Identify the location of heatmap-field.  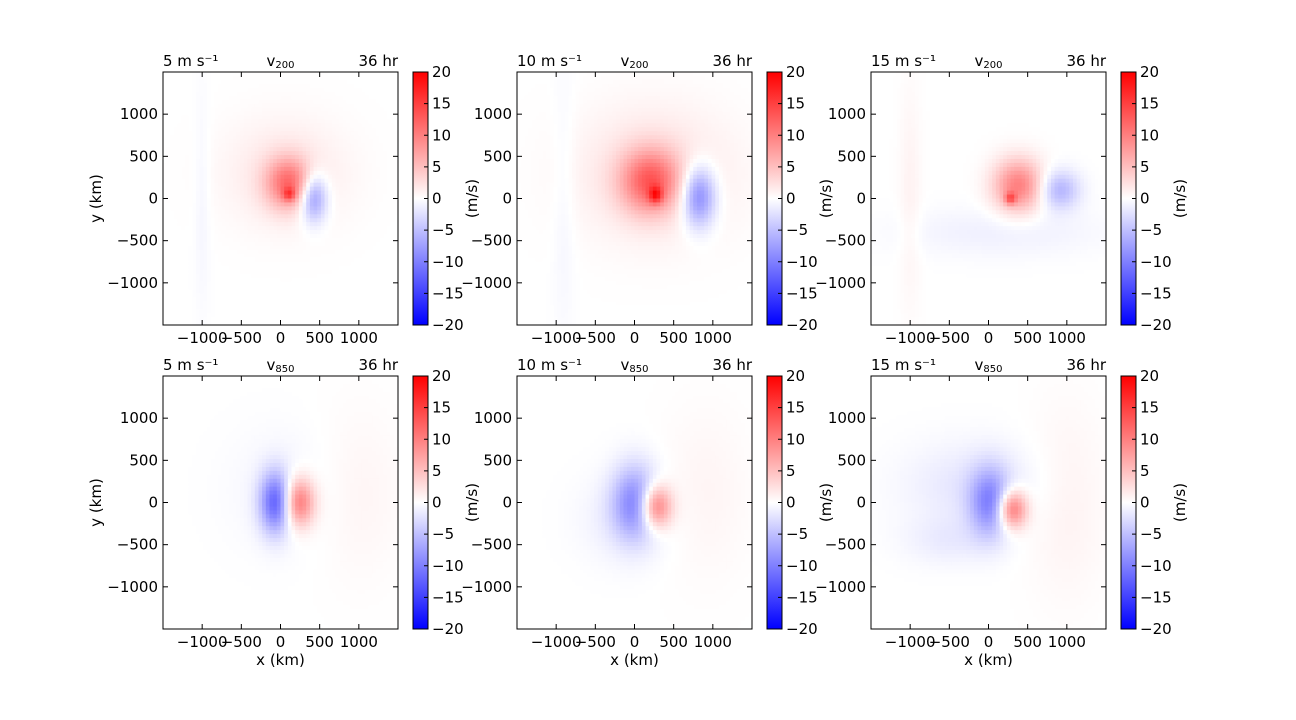
(635, 199).